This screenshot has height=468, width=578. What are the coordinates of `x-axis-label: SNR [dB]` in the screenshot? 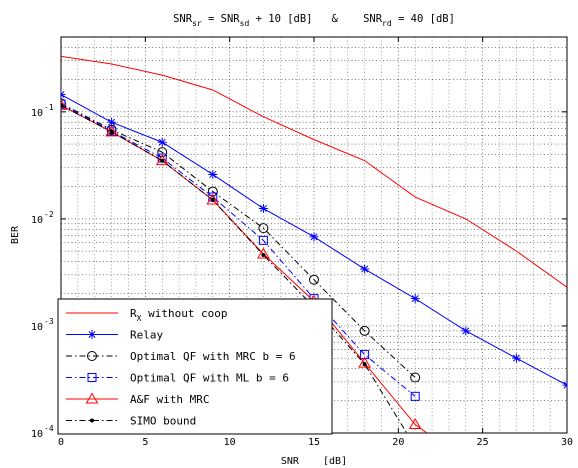 It's located at (314, 461).